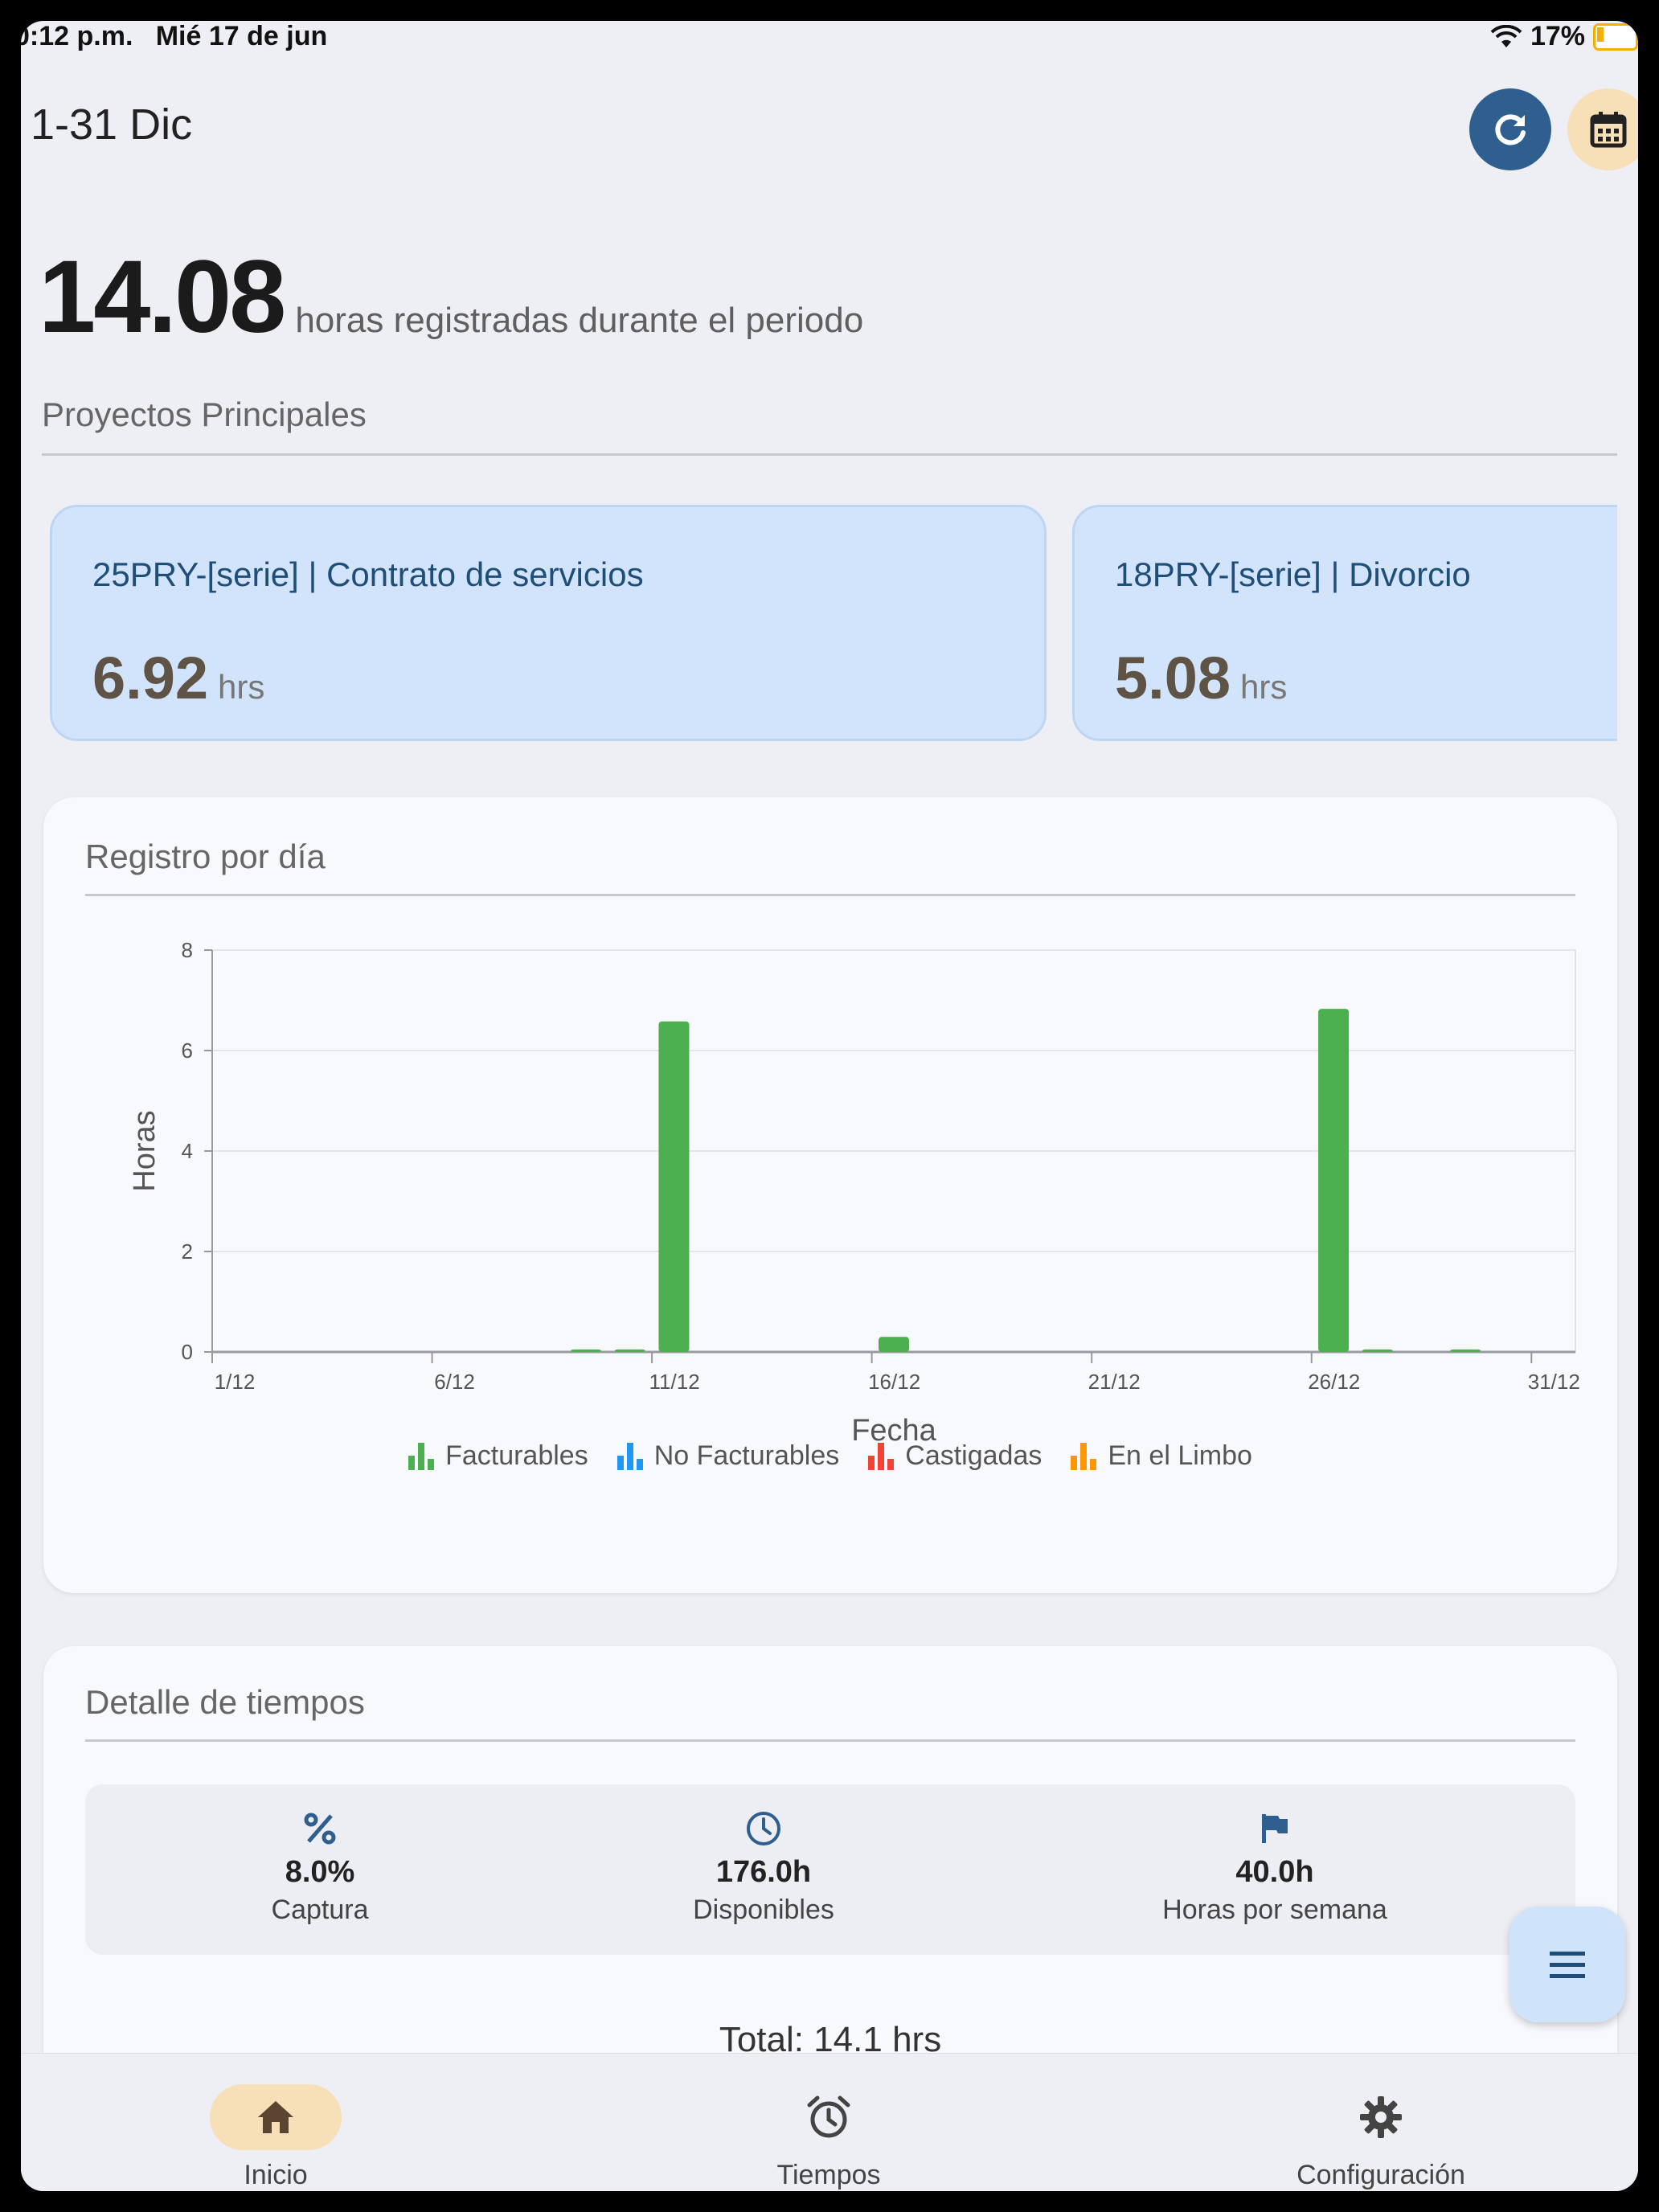  What do you see at coordinates (1275, 1829) in the screenshot?
I see `flag-icon` at bounding box center [1275, 1829].